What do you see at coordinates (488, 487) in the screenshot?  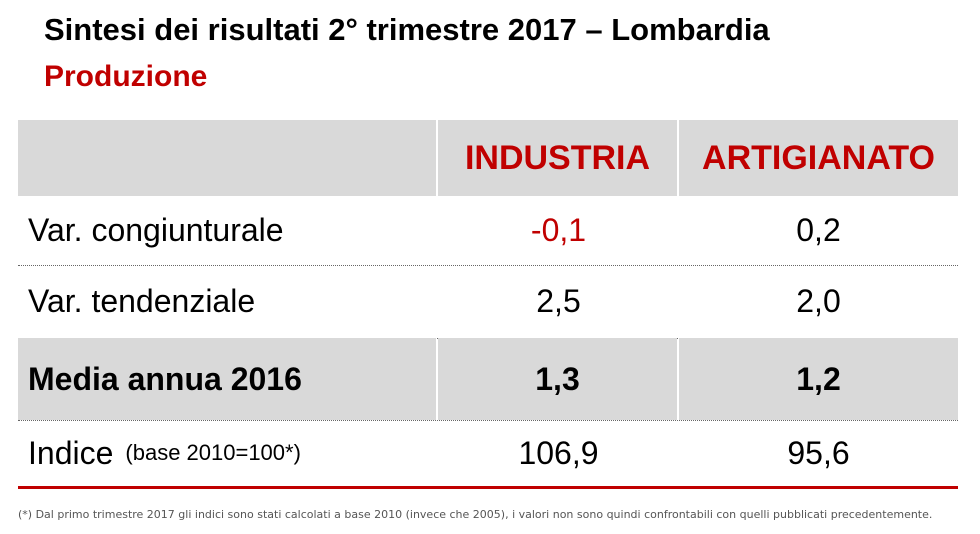 I see `rule` at bounding box center [488, 487].